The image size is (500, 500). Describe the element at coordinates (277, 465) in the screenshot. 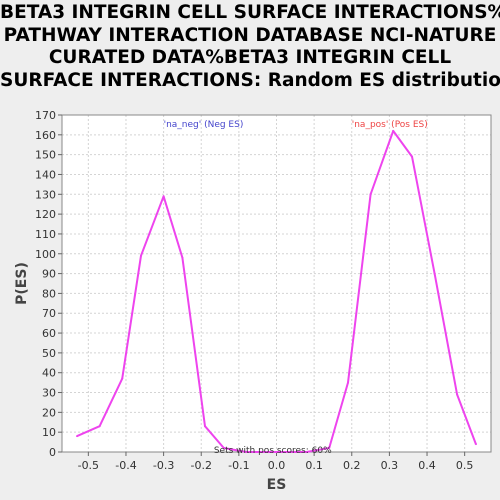

I see `x-tick-label: 0.0` at that location.